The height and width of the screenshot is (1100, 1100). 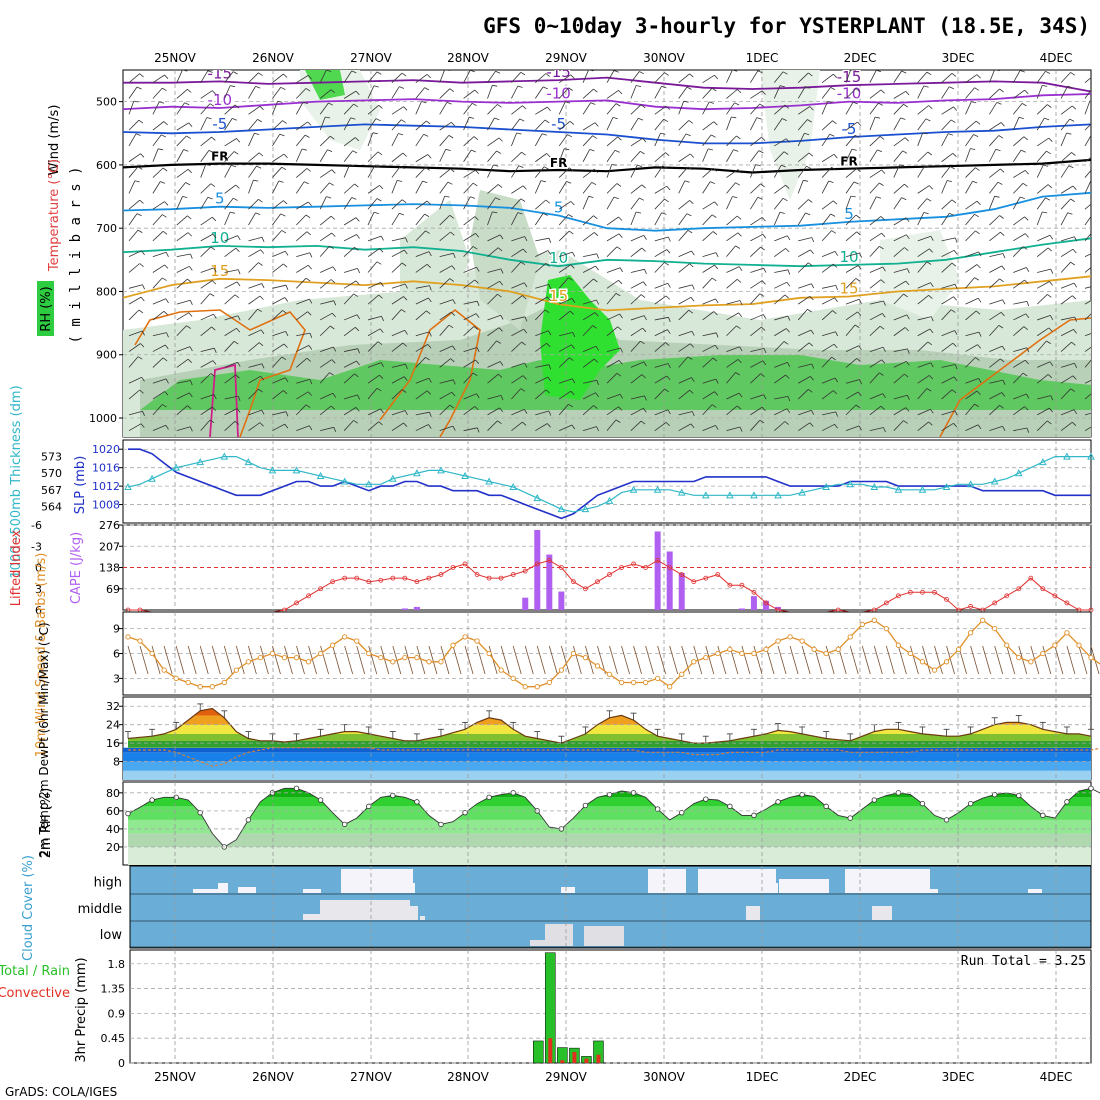 What do you see at coordinates (51, 473) in the screenshot?
I see `thickness-tick: 570` at bounding box center [51, 473].